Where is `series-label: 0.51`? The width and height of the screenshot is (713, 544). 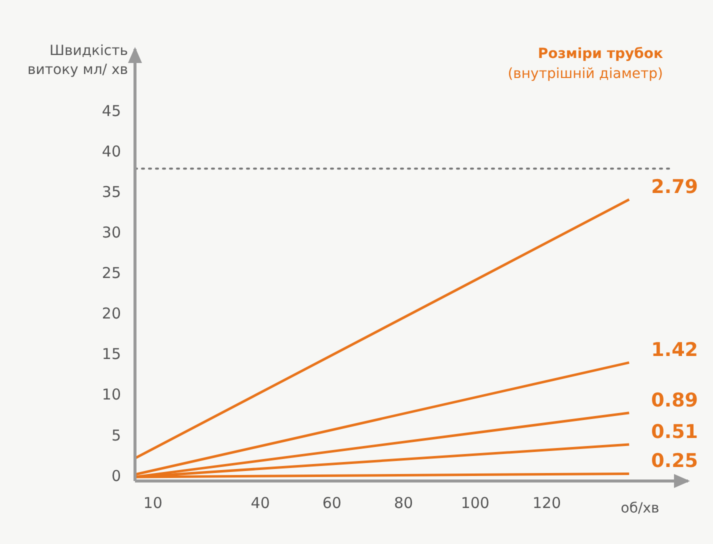
series-label: 0.51 is located at coordinates (674, 431).